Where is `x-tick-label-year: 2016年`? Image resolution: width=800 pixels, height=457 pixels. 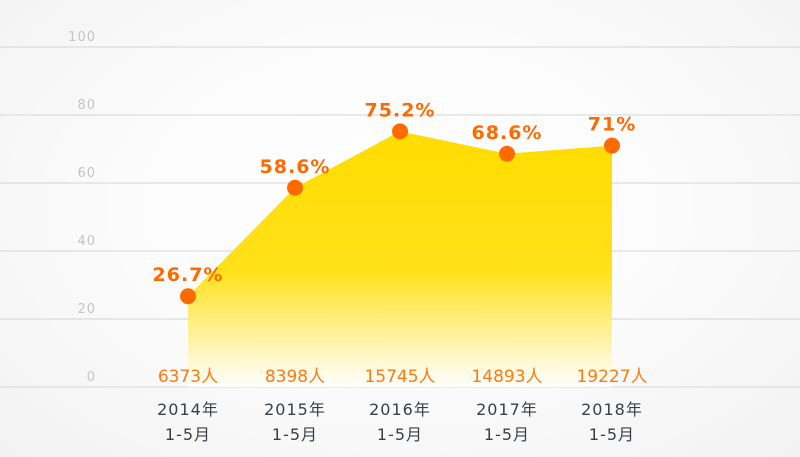 x-tick-label-year: 2016年 is located at coordinates (400, 409).